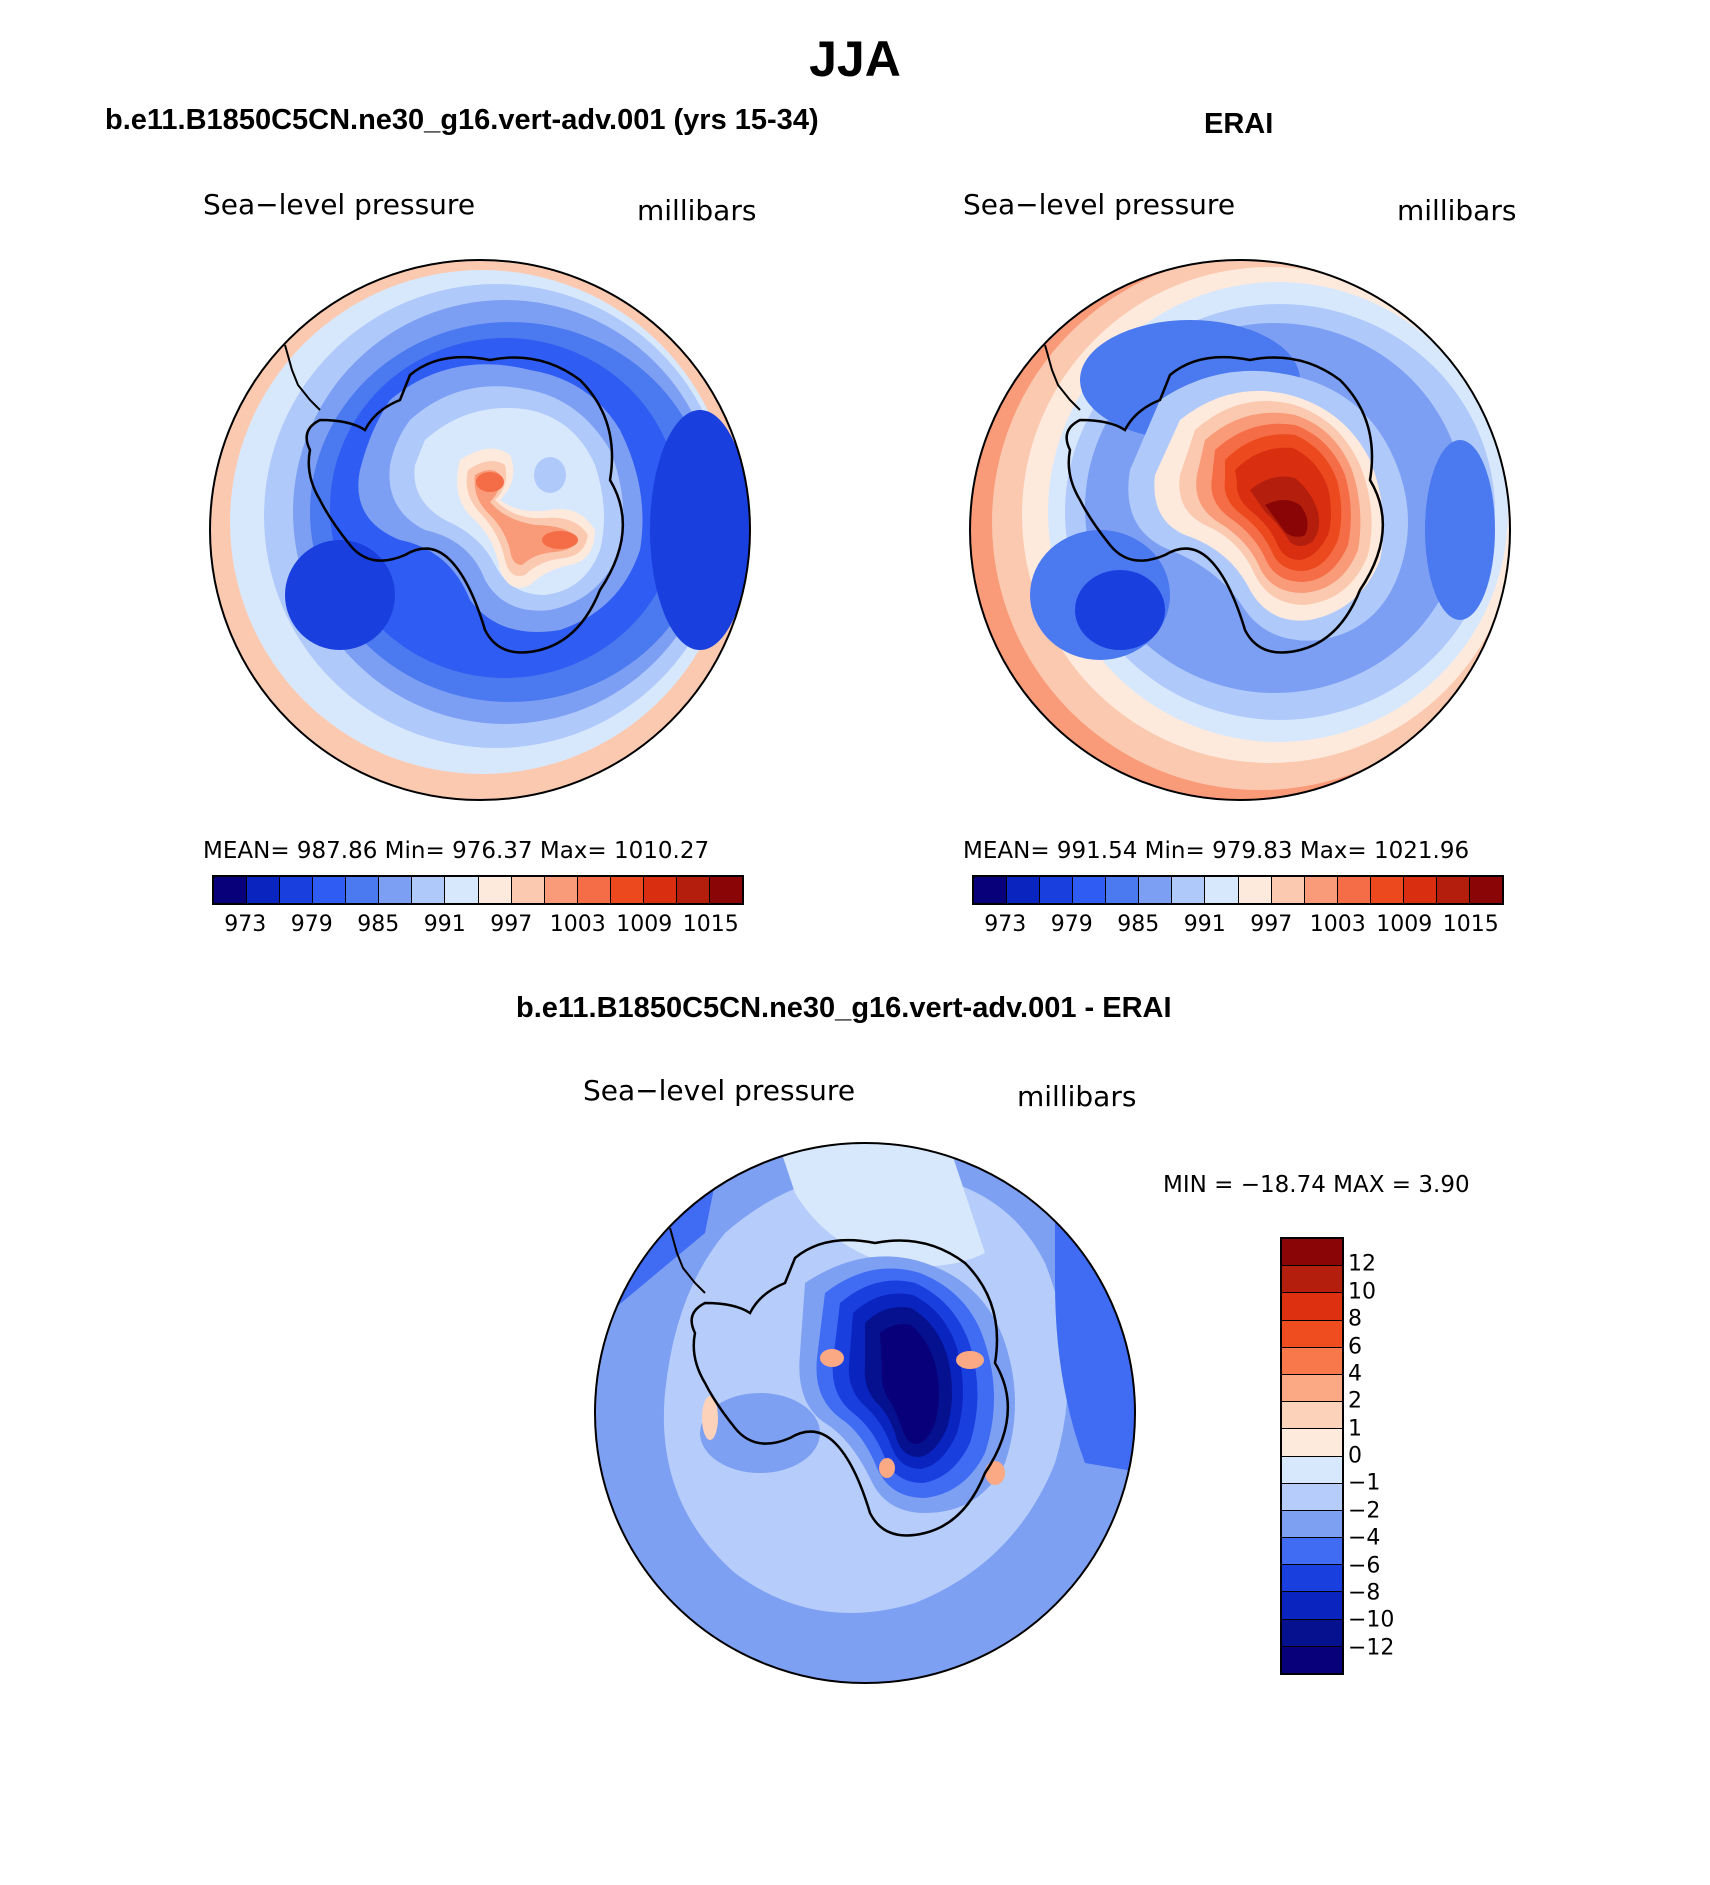 The image size is (1710, 1885). I want to click on diff-colorbar-tick-label: −4, so click(1364, 1538).